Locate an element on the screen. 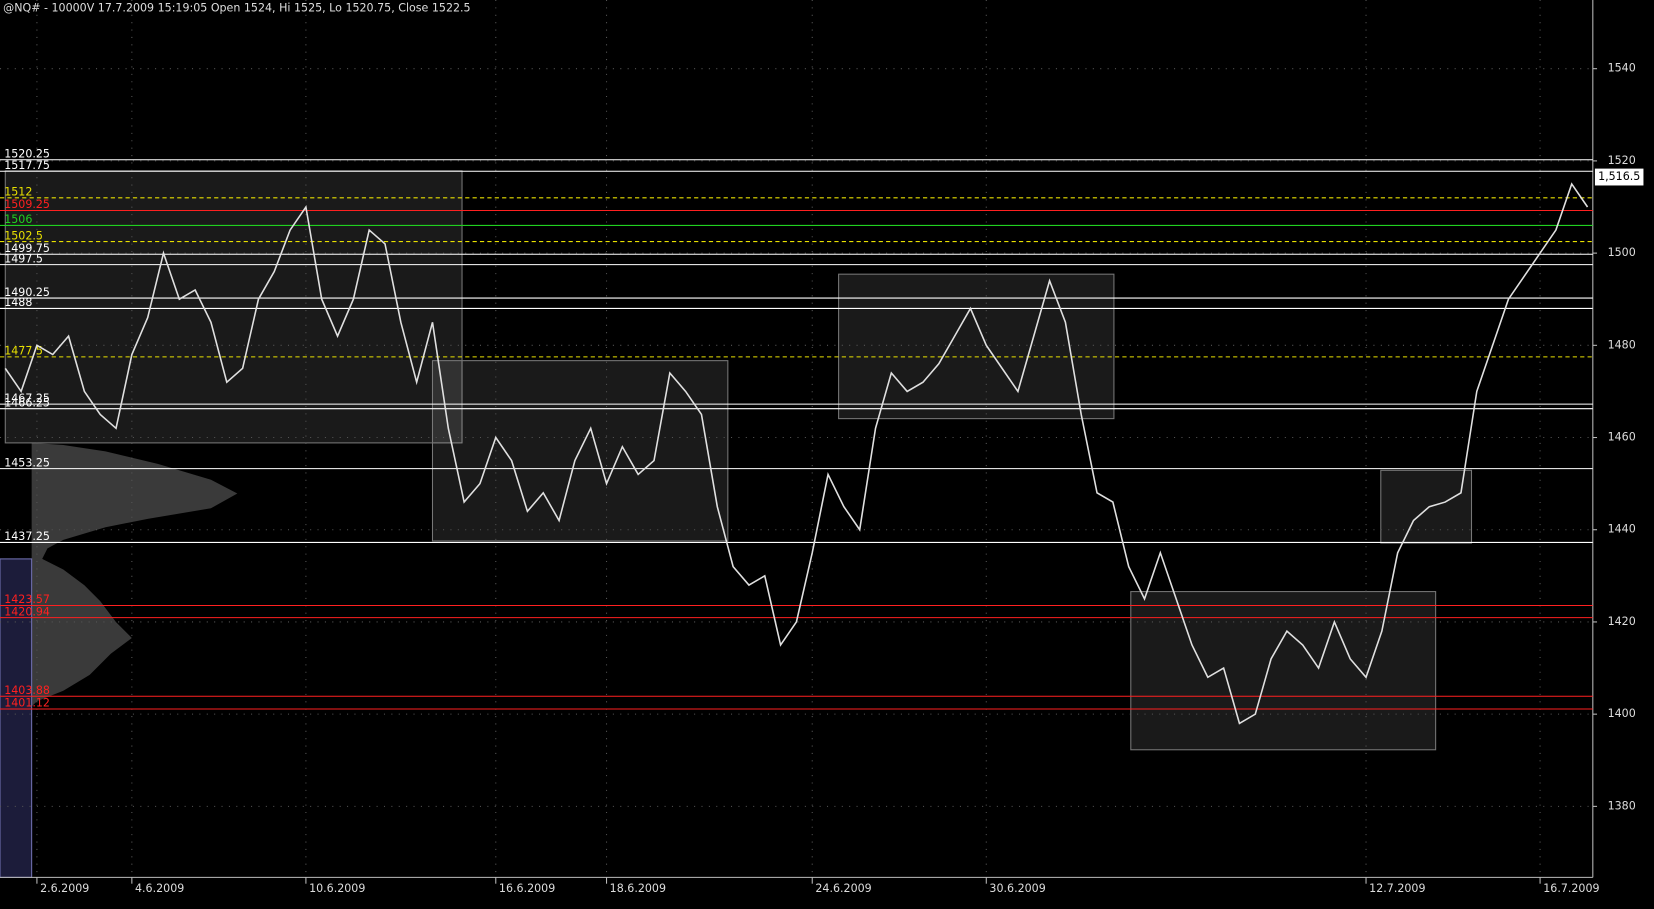 This screenshot has height=909, width=1654. y-tick-label: 1460 is located at coordinates (1622, 437).